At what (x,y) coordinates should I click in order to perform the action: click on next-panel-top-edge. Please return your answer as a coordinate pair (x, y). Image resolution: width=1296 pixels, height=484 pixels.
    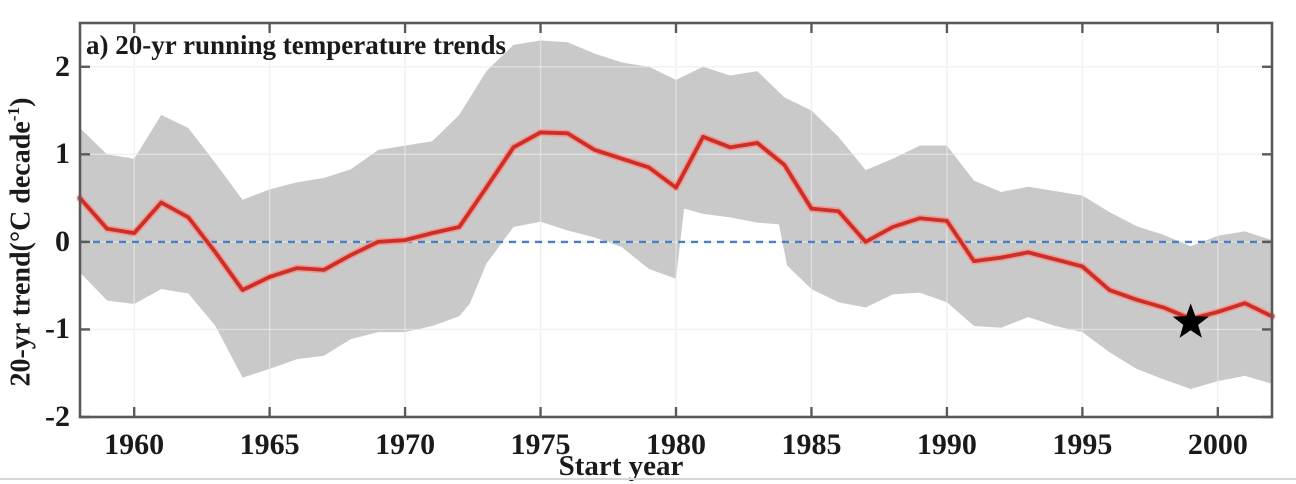
    Looking at the image, I should click on (648, 479).